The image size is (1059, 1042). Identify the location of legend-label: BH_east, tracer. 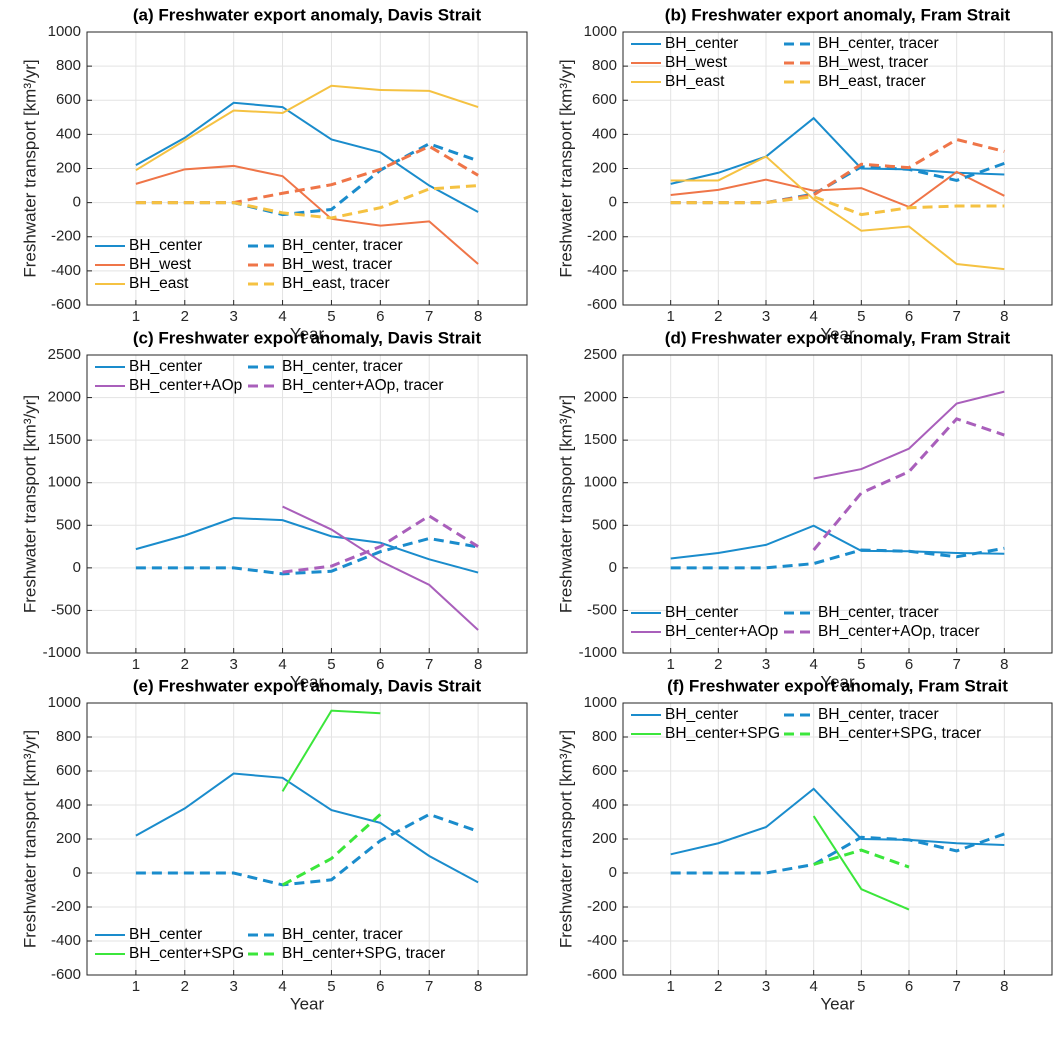
(336, 283).